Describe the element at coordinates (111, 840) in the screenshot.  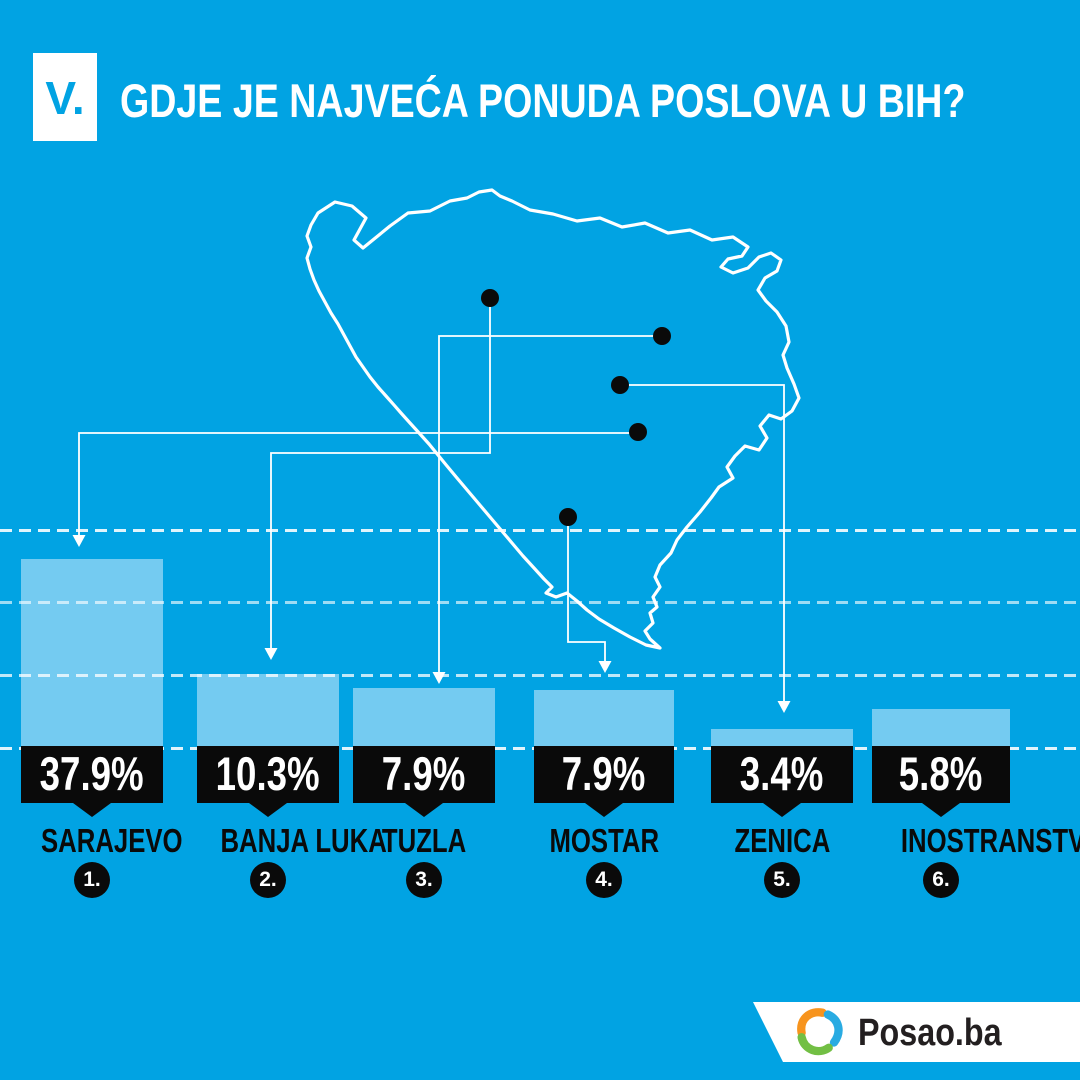
I see `city-label: SARAJEVO` at that location.